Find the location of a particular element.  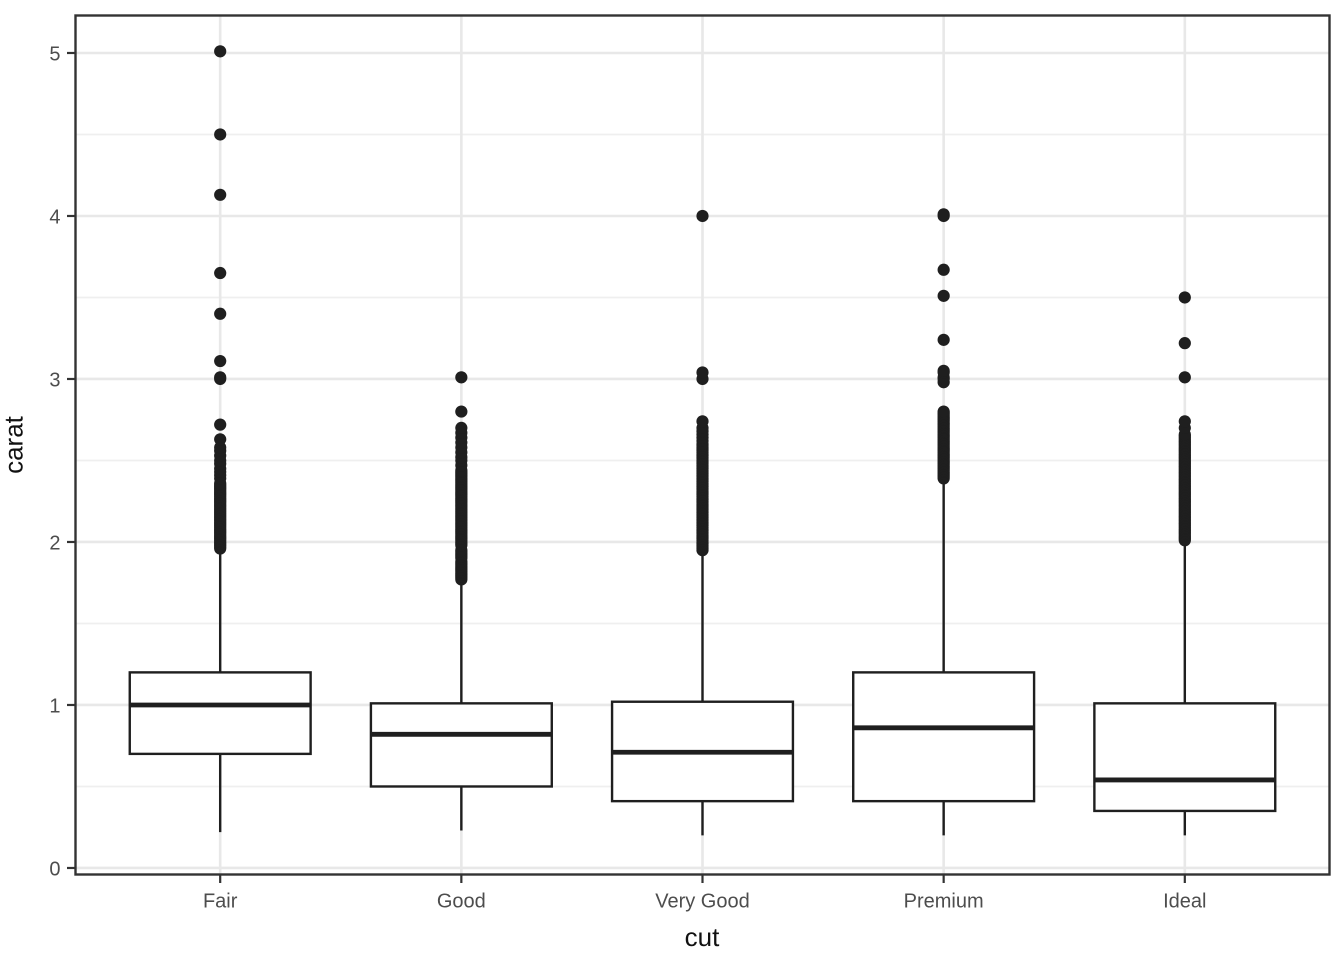

x-tick-label: Good is located at coordinates (461, 902).